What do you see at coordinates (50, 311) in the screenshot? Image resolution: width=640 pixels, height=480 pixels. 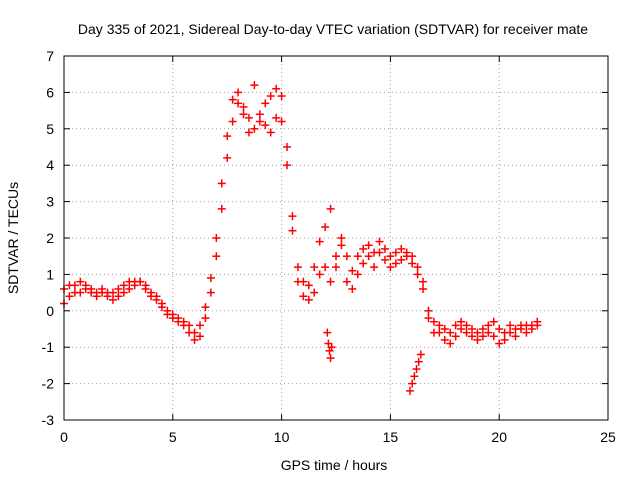 I see `y-tick-label: 0` at bounding box center [50, 311].